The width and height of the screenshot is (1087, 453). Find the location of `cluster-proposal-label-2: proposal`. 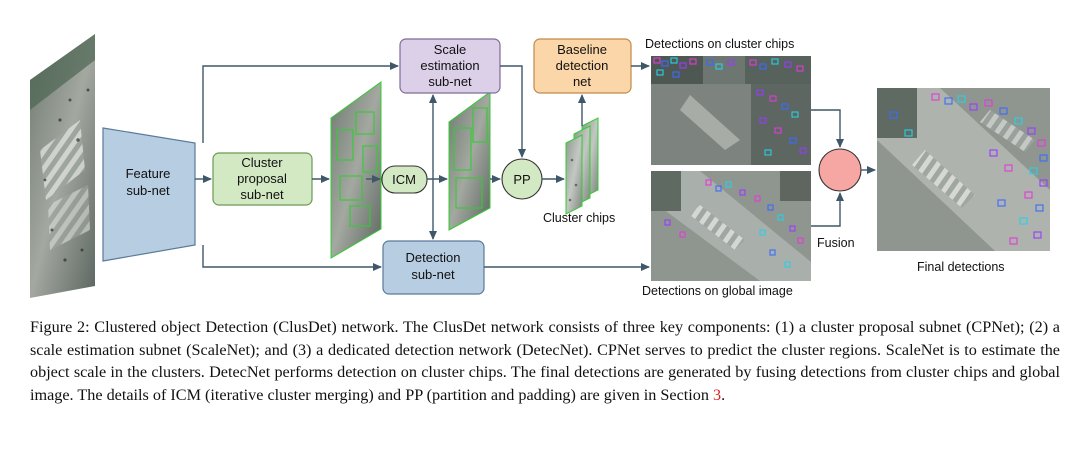

cluster-proposal-label-2: proposal is located at coordinates (262, 178).